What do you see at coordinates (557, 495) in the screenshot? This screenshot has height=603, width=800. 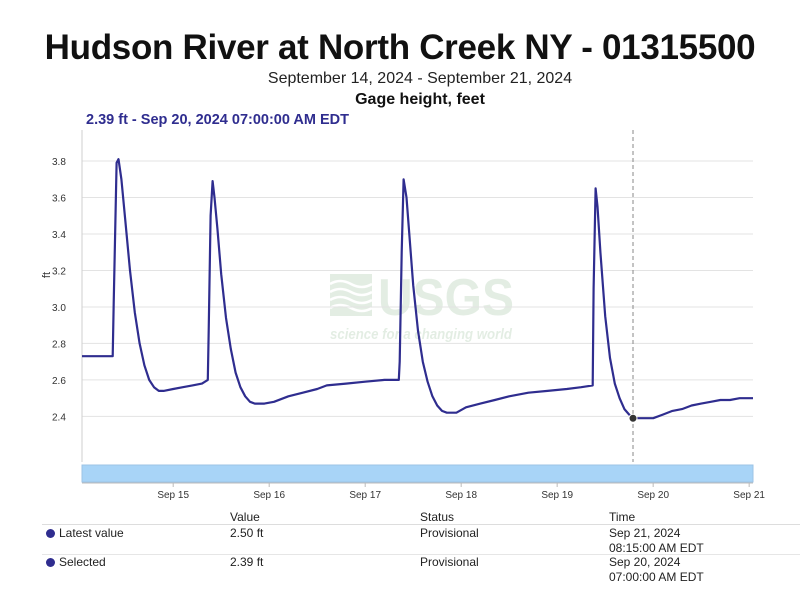 I see `x-tick-label: Sep 19` at bounding box center [557, 495].